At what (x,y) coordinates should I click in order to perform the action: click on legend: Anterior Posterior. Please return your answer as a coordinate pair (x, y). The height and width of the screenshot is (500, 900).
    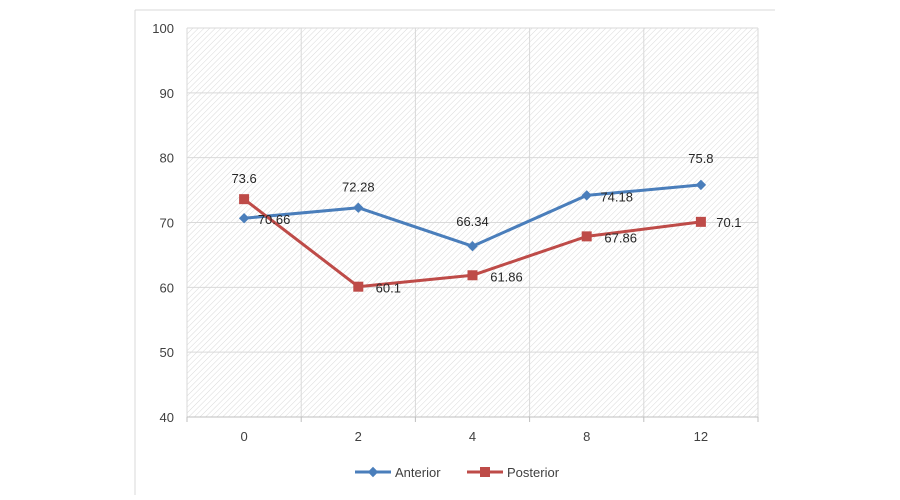
    Looking at the image, I should click on (457, 472).